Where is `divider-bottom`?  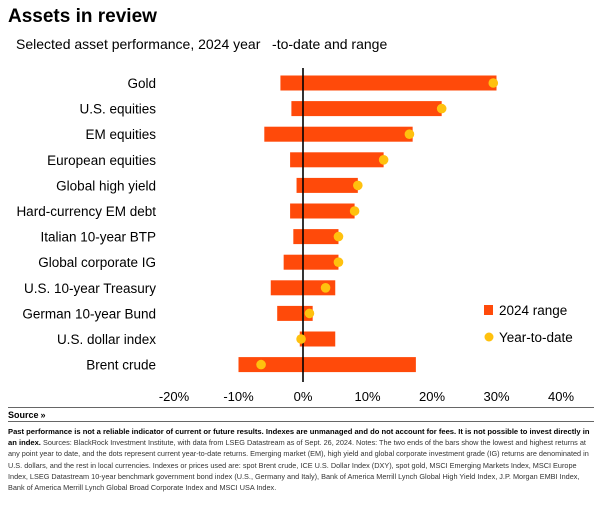
divider-bottom is located at coordinates (301, 421).